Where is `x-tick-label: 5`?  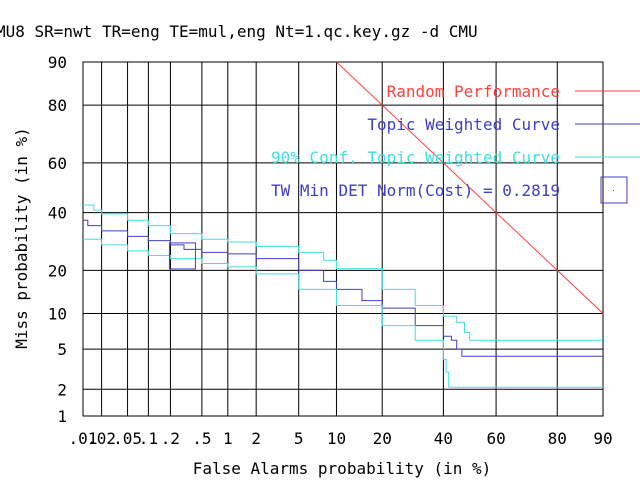 x-tick-label: 5 is located at coordinates (299, 438).